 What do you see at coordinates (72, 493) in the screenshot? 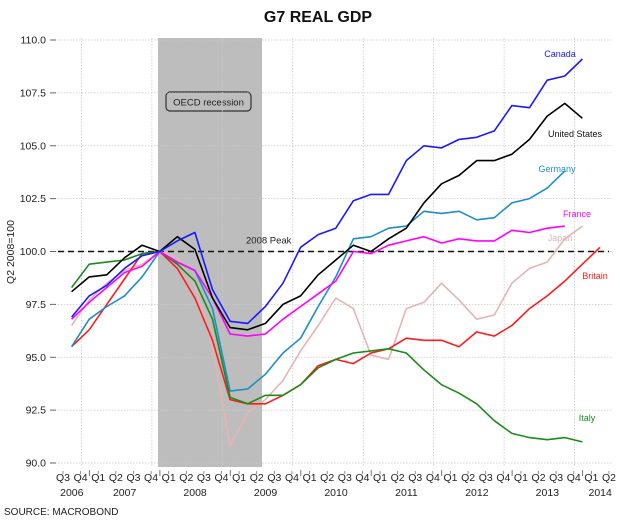
I see `x-year-label: 2006` at bounding box center [72, 493].